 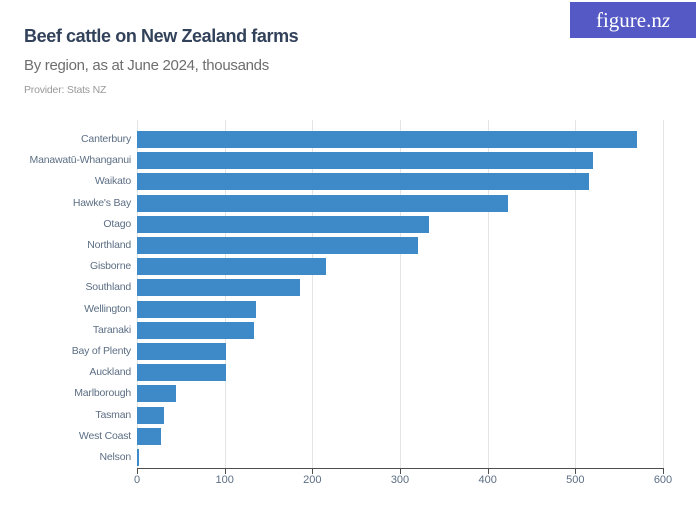 I want to click on category-label: Hawke's Bay, so click(x=101, y=203).